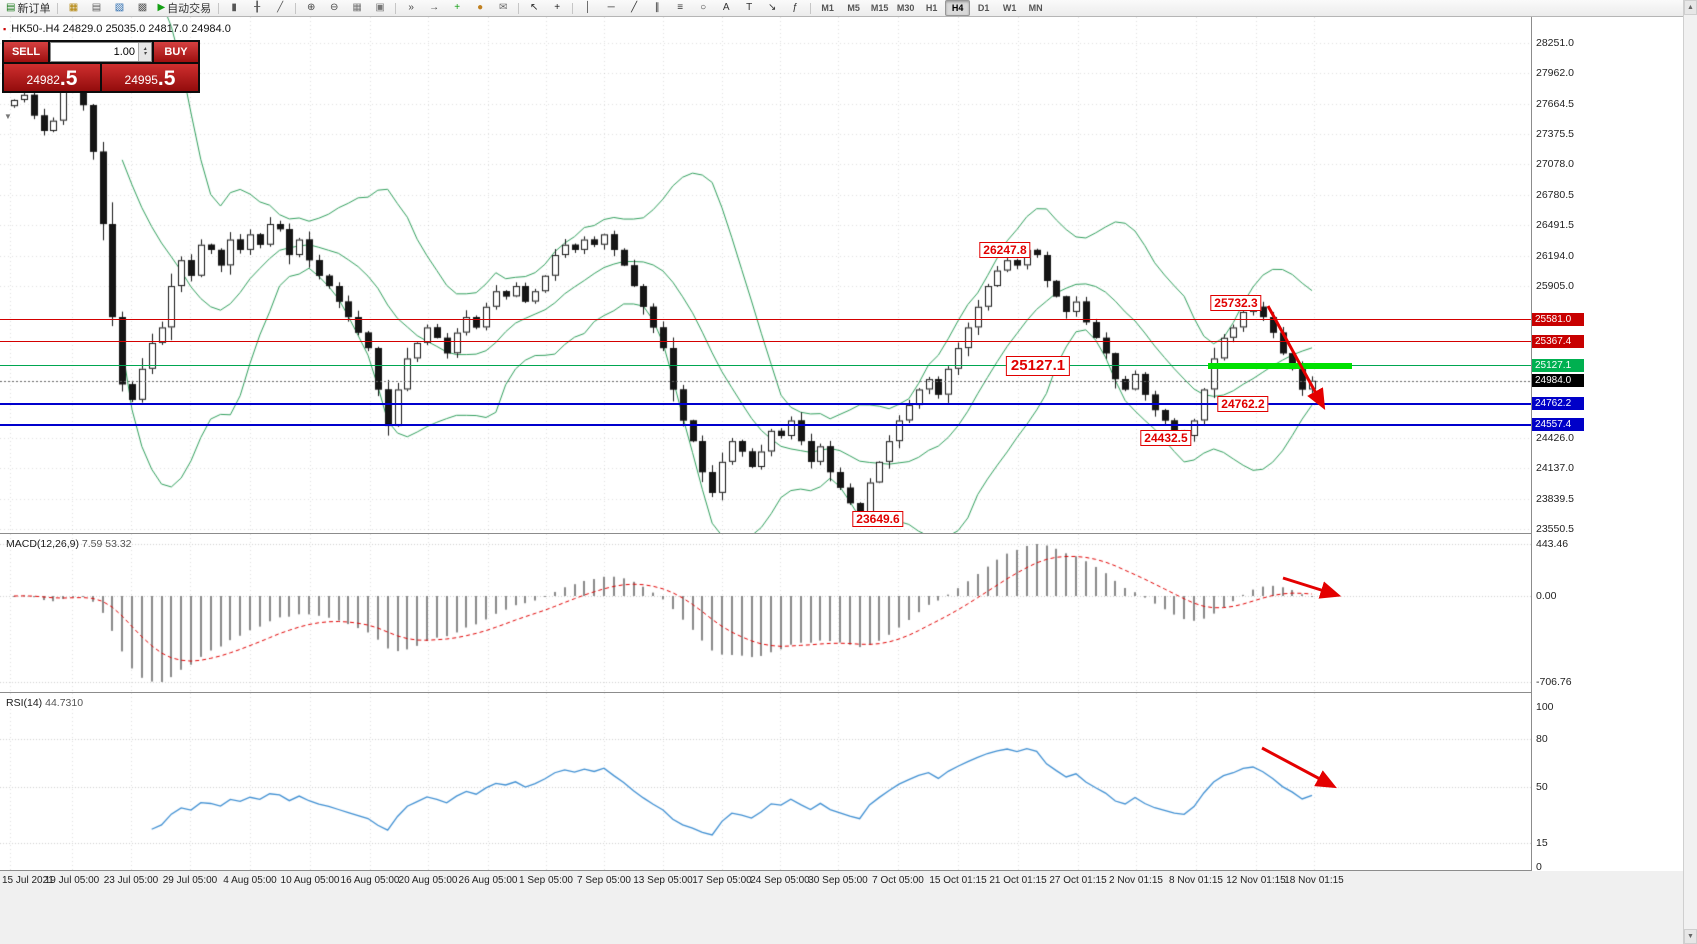  Describe the element at coordinates (96, 8) in the screenshot. I see `data-window-button: ▤` at that location.